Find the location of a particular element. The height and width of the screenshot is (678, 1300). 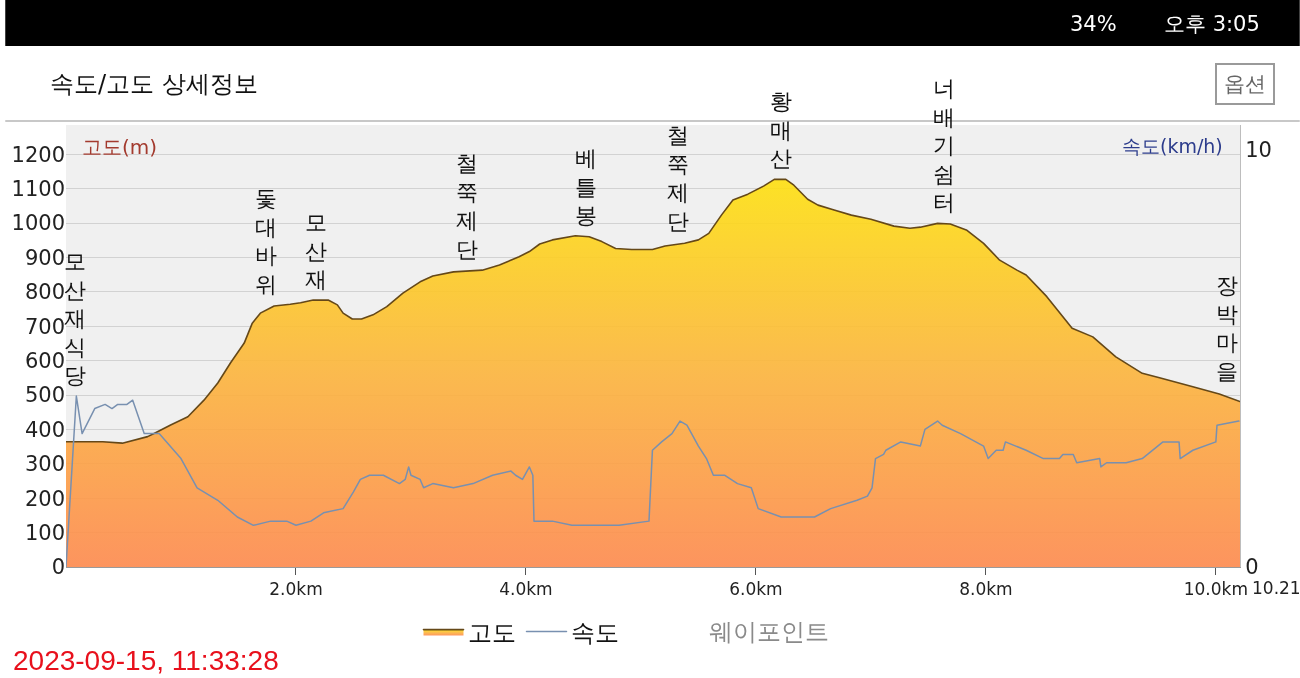

y-tick-label: 1100 is located at coordinates (38, 188).